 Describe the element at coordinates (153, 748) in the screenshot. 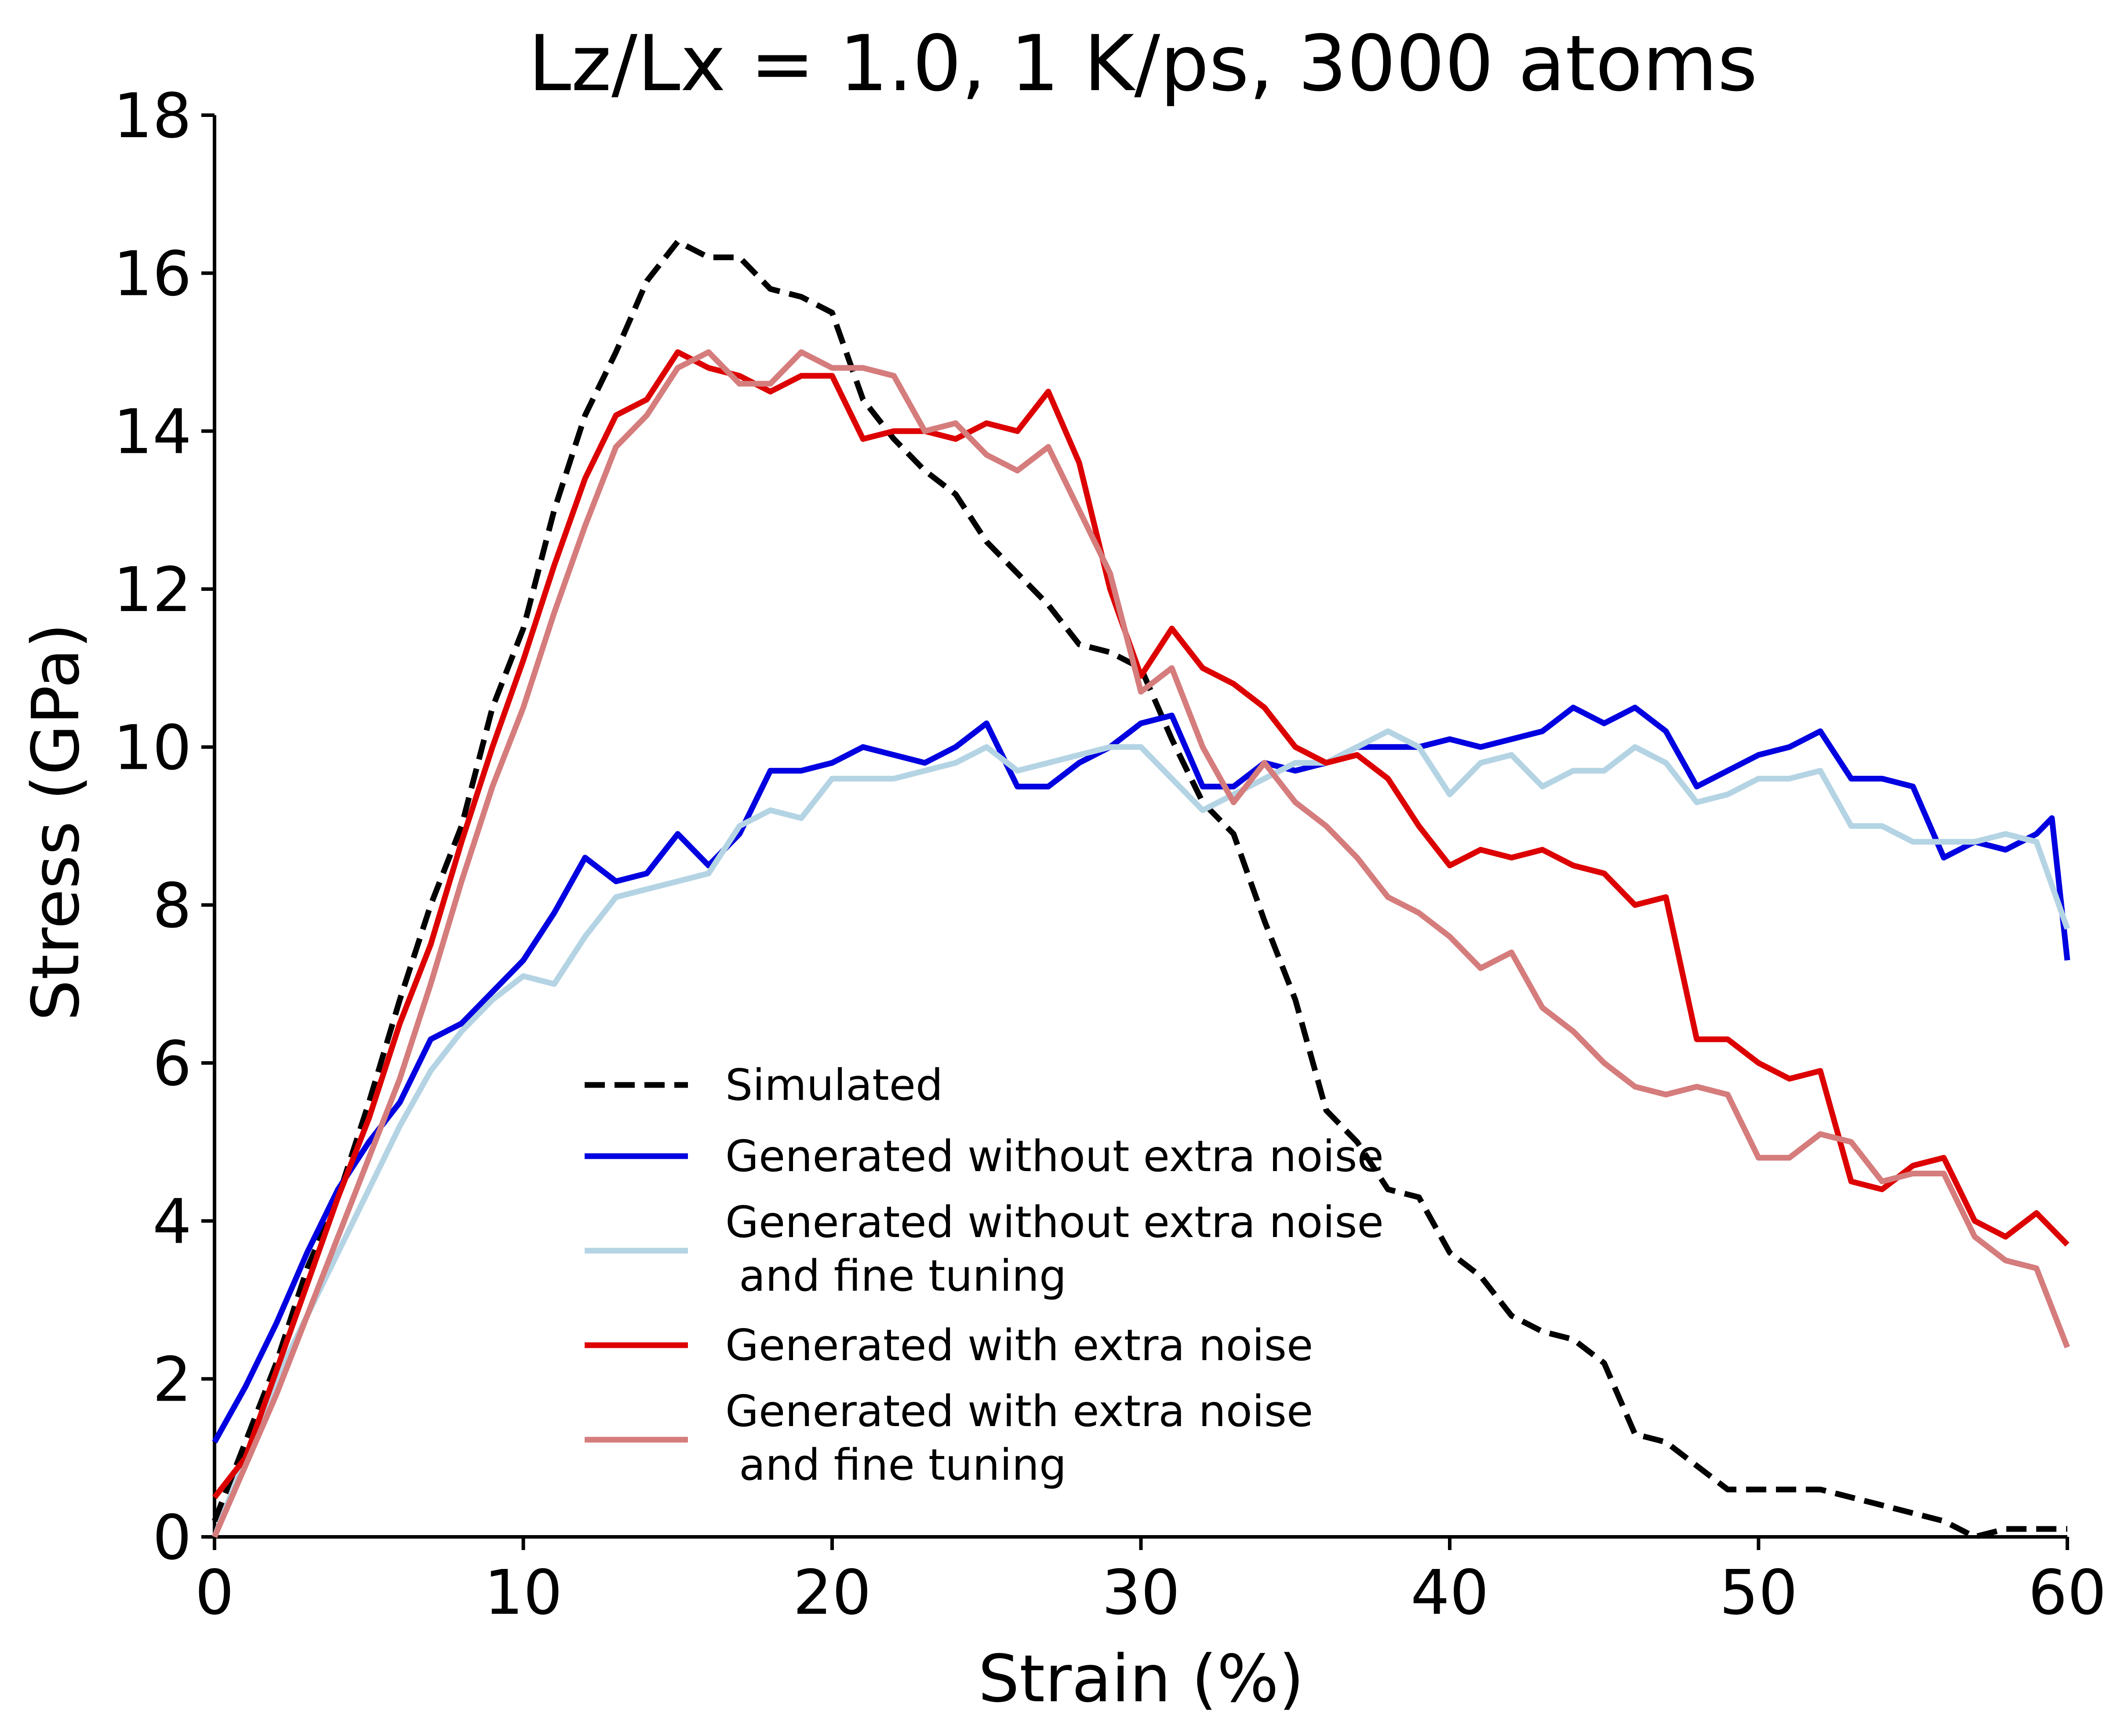

I see `y-tick-label: 10` at that location.